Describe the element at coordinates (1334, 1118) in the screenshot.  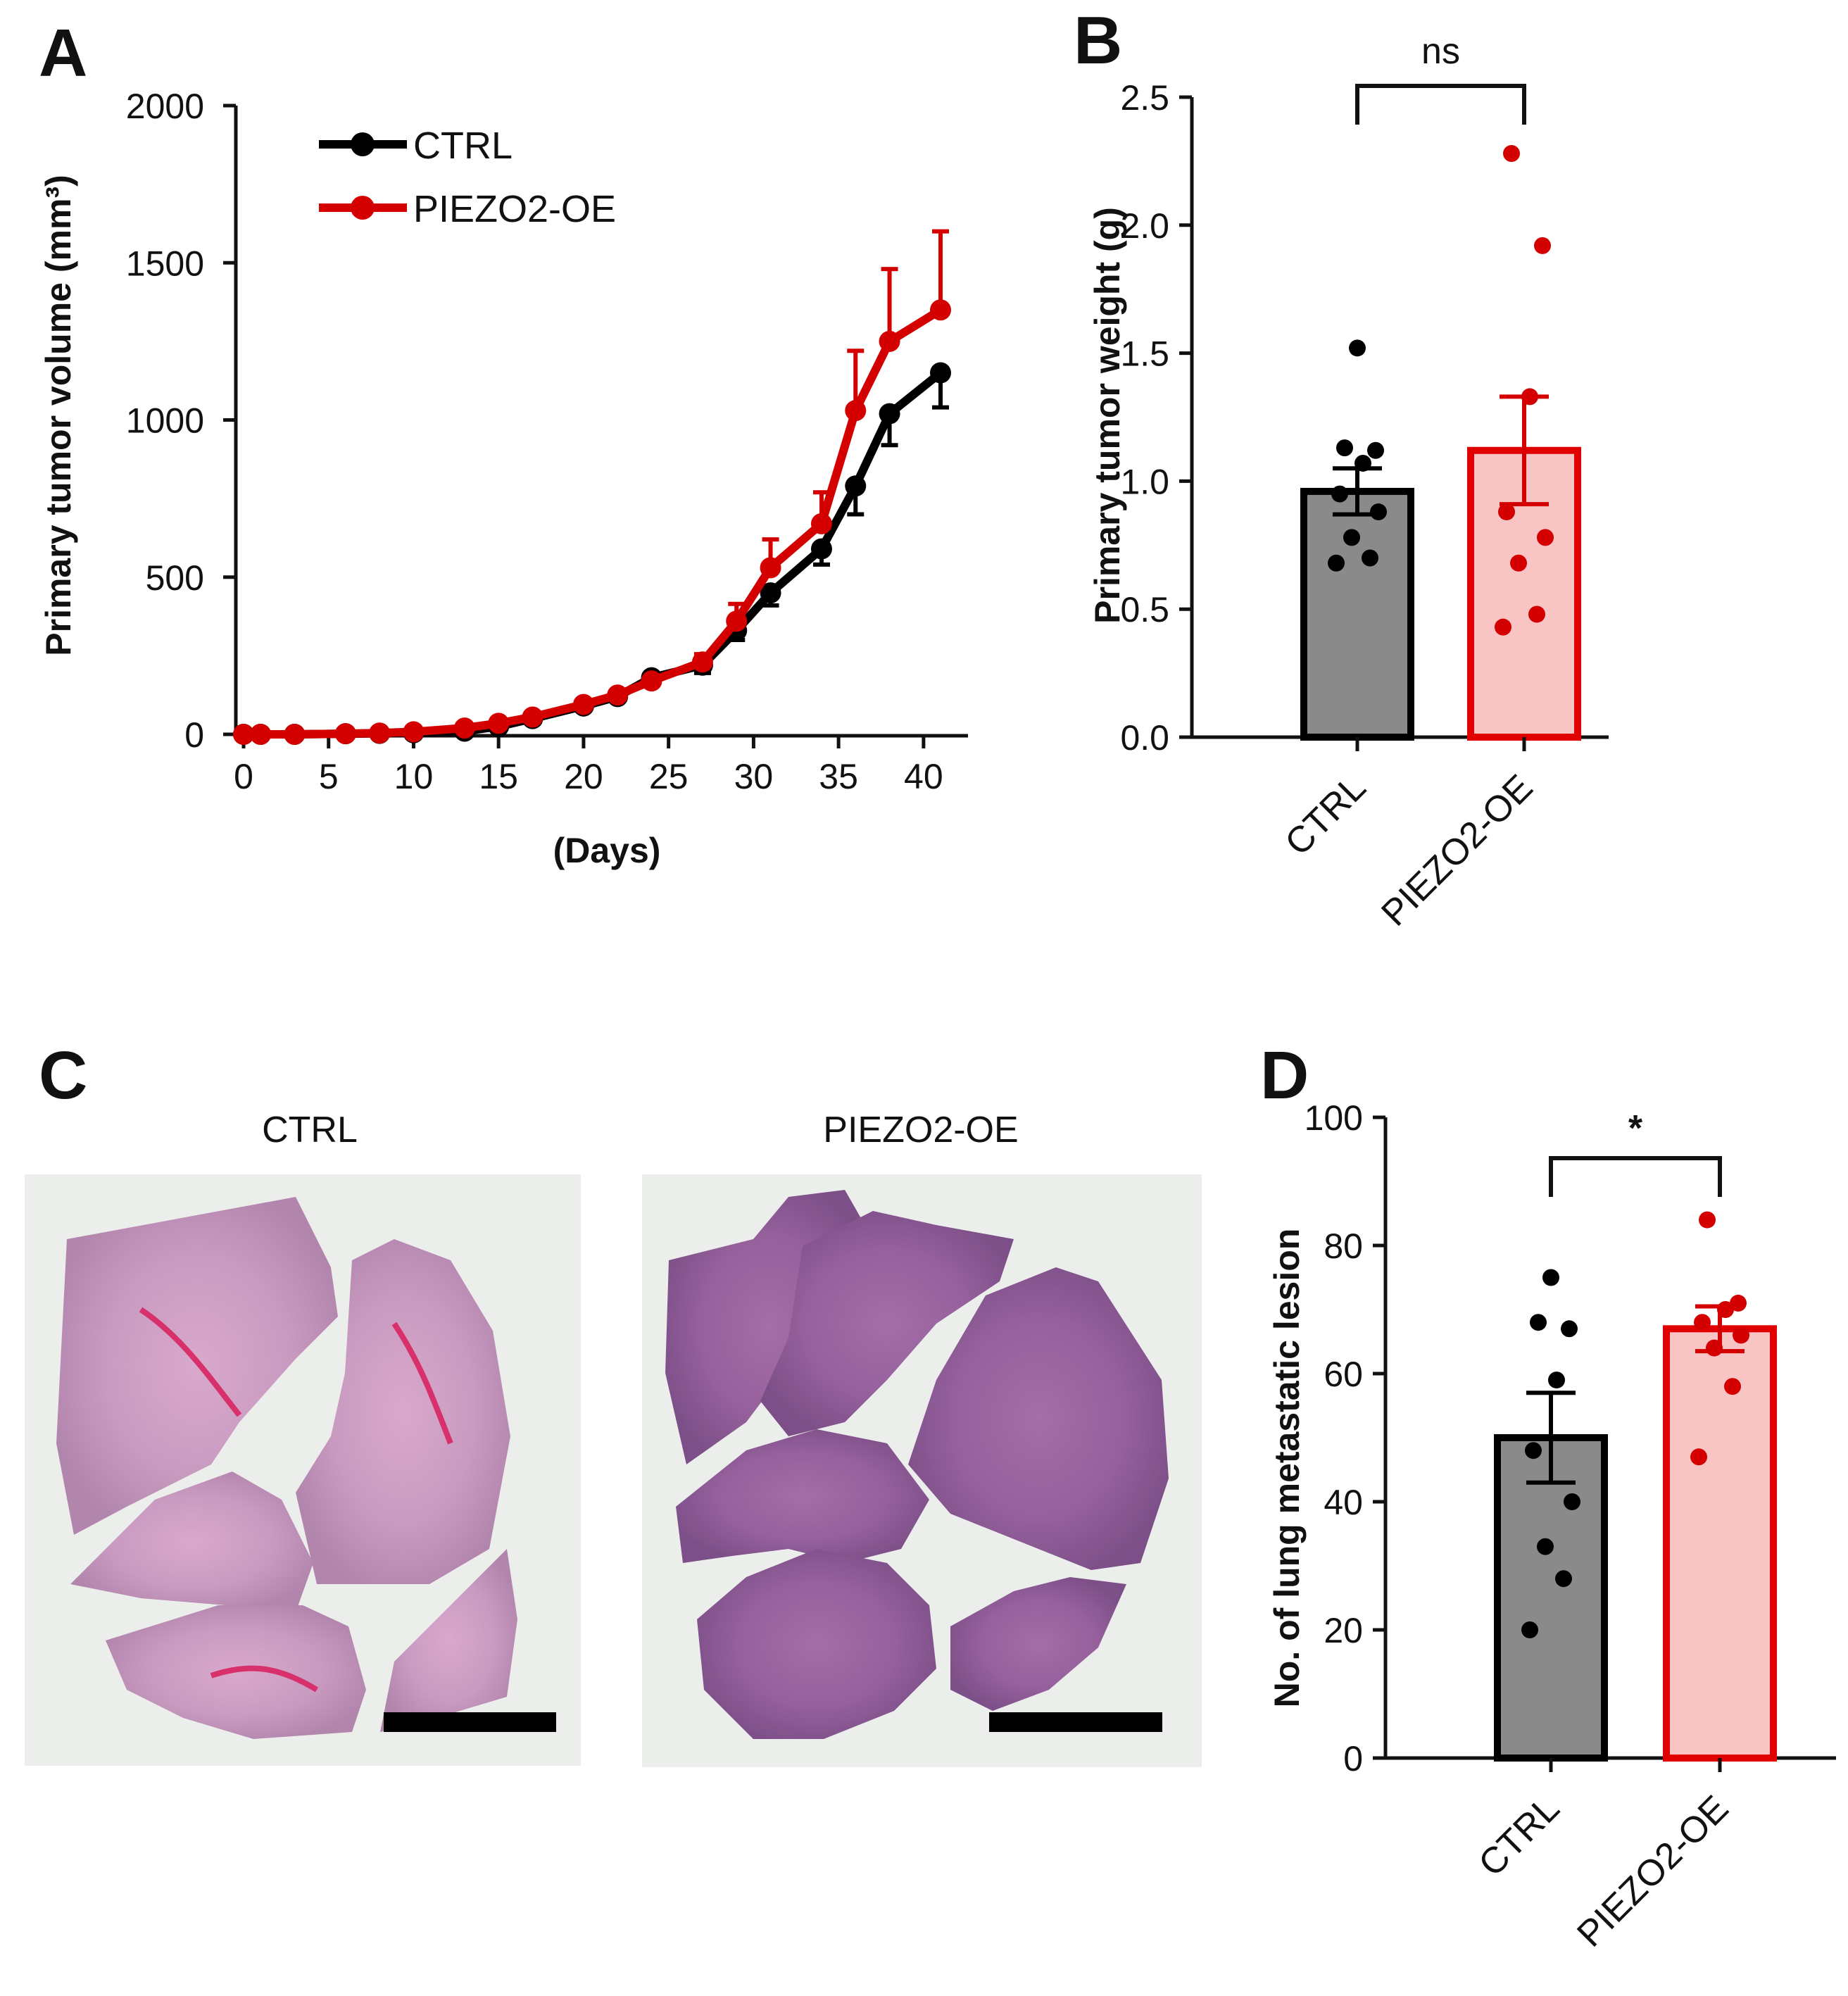
I see `panel-d-y-tick-label: 100` at that location.